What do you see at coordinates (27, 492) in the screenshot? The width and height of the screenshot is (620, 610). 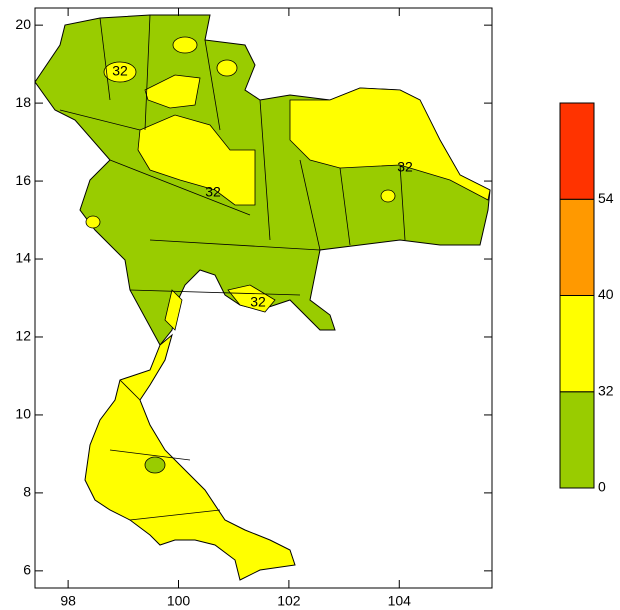 I see `y-tick-label: 8` at bounding box center [27, 492].